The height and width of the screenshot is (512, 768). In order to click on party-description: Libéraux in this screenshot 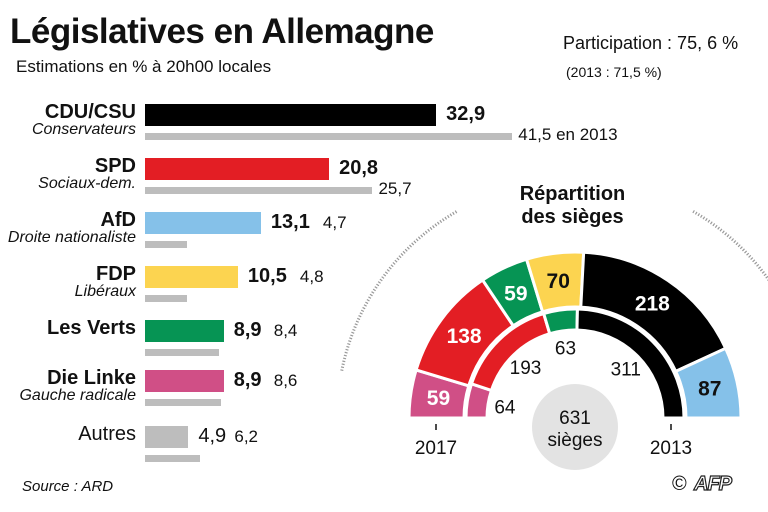, I will do `click(105, 291)`.